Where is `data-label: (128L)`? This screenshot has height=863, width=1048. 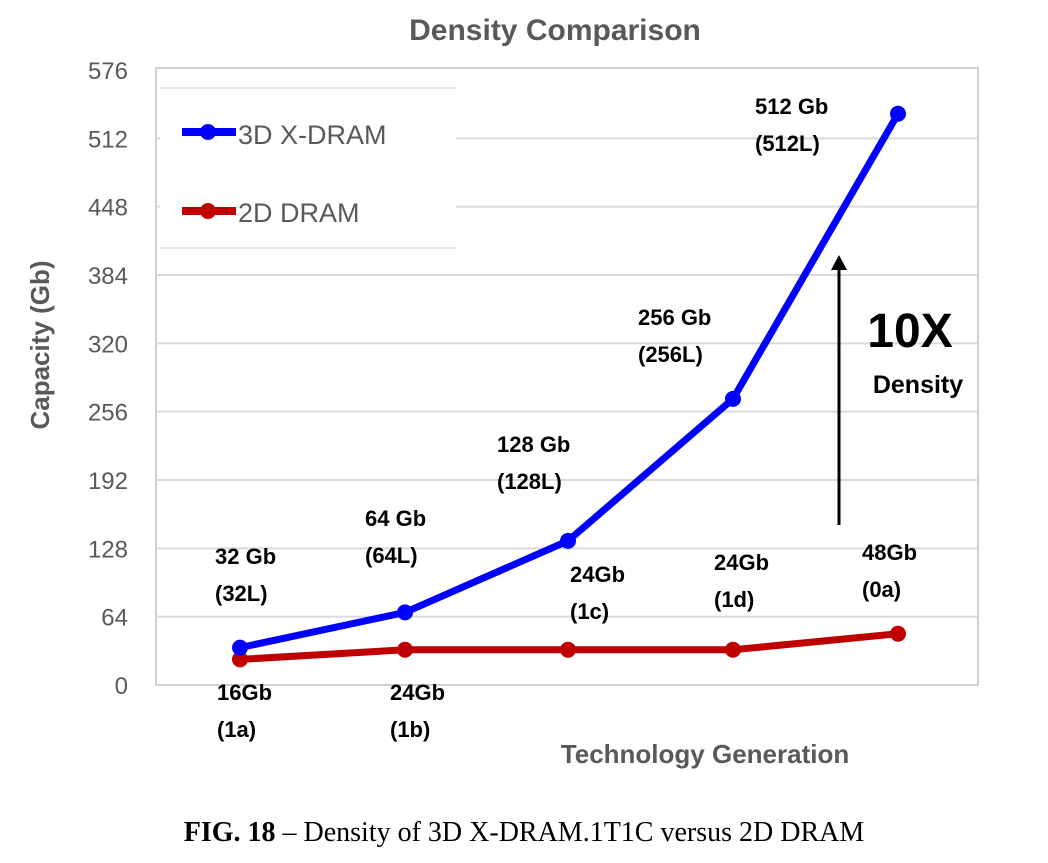
data-label: (128L) is located at coordinates (529, 481).